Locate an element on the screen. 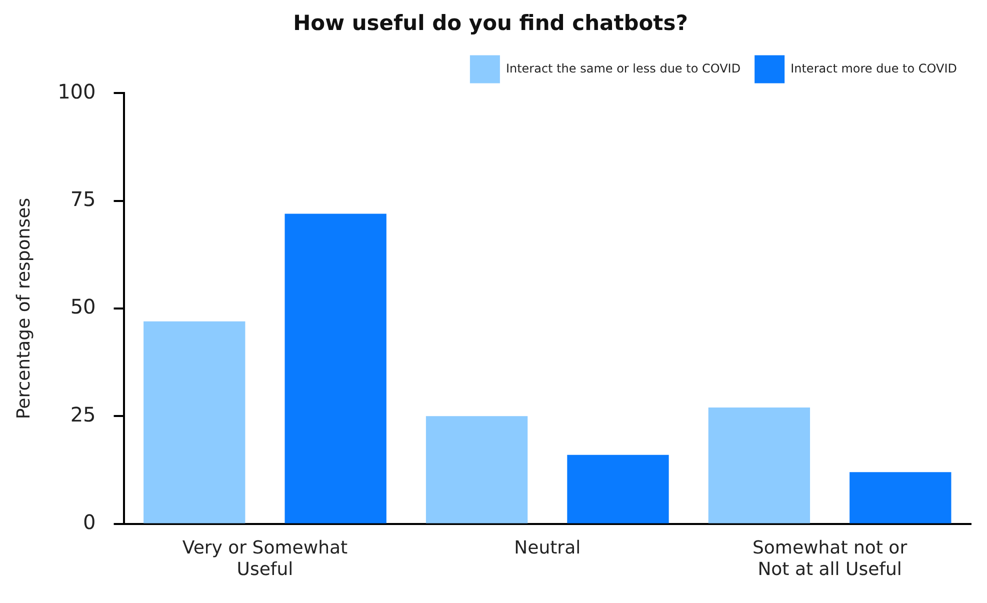  y-tick-label: 25 is located at coordinates (83, 414).